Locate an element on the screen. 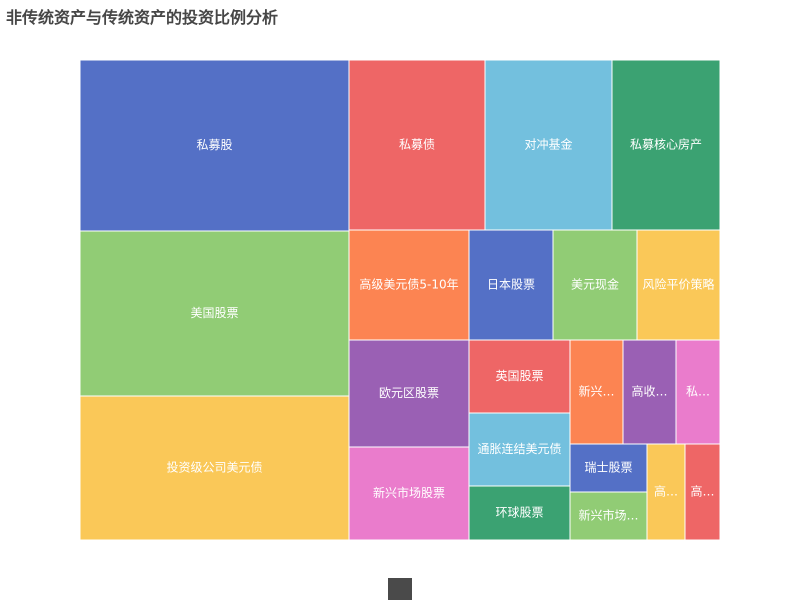 The width and height of the screenshot is (800, 600). treemap-tile-label: 新兴市场股票 is located at coordinates (409, 492).